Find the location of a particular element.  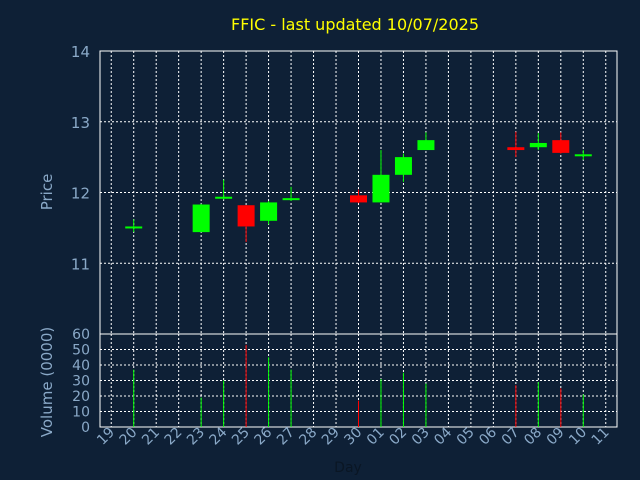

x-tick-label: 02 is located at coordinates (398, 437).